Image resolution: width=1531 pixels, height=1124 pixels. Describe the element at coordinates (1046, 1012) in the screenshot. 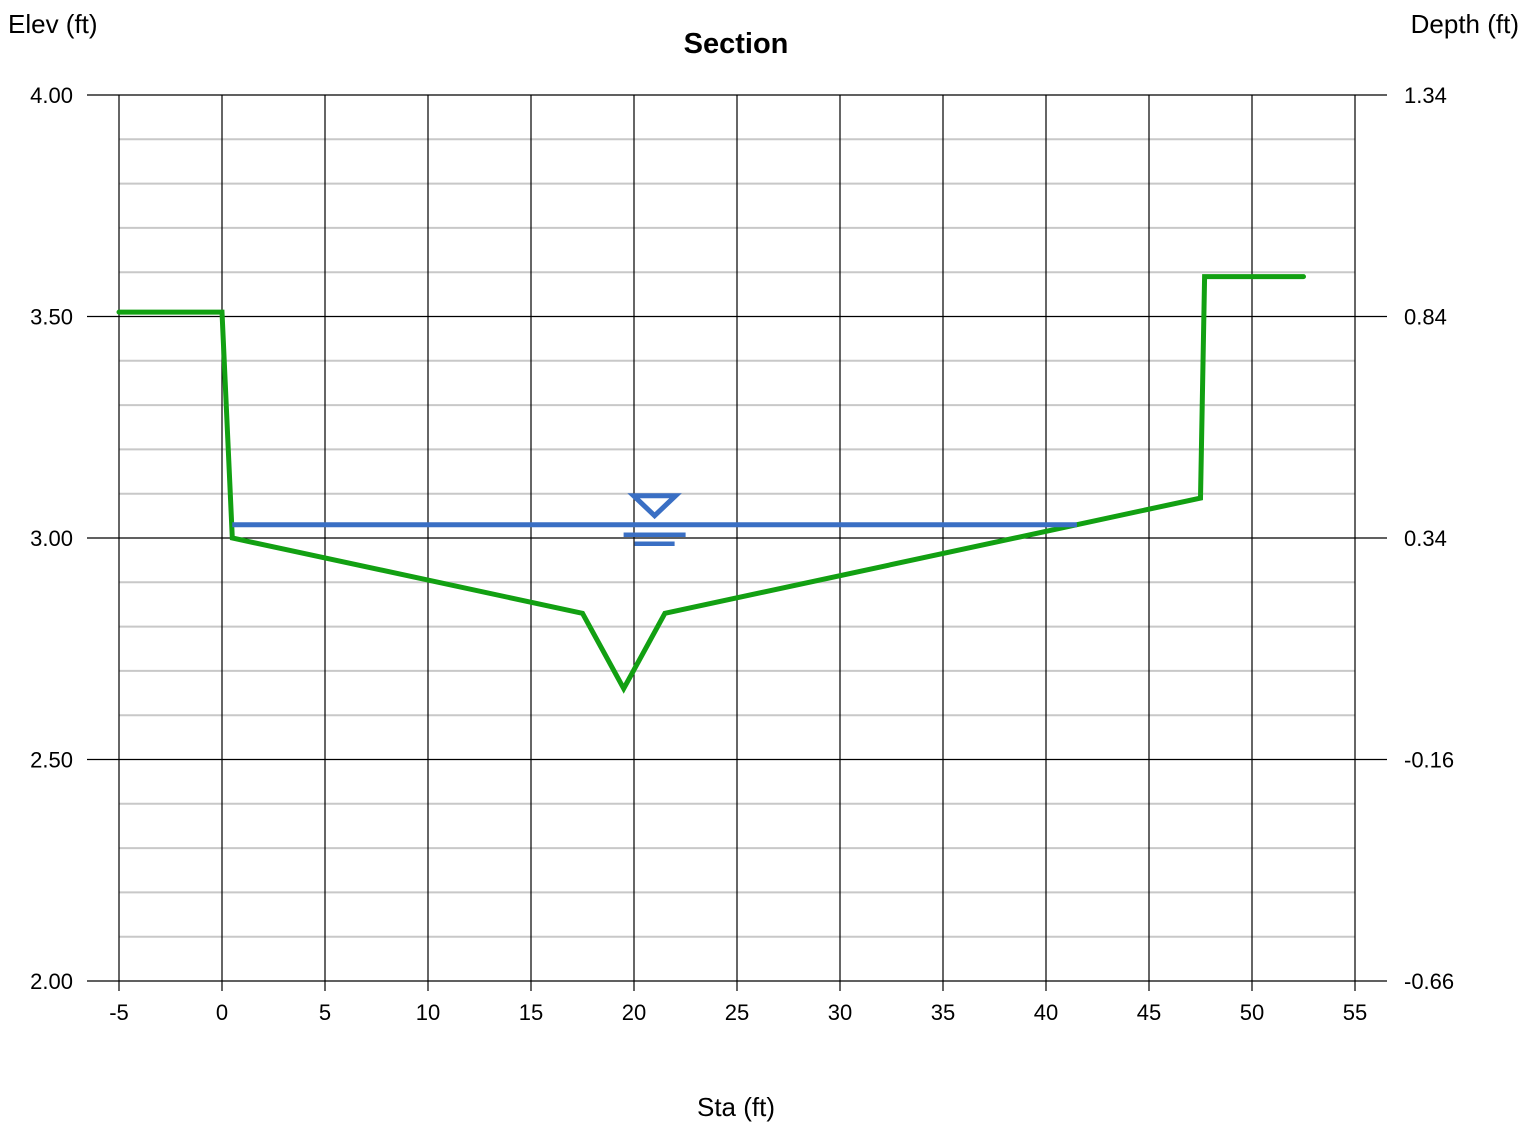

I see `x-tick-label: 40` at that location.